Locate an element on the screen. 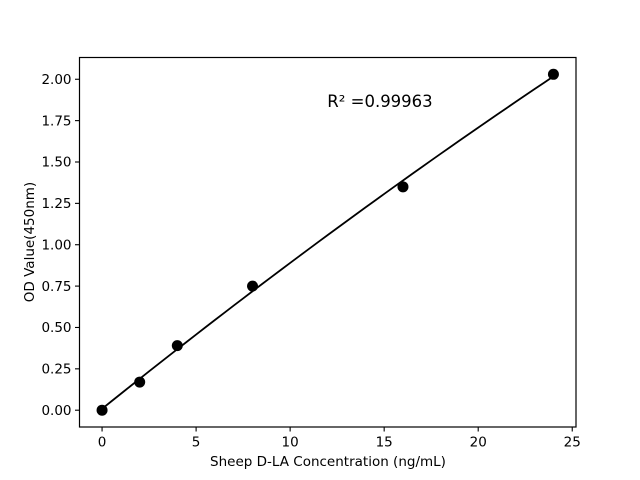 The image size is (640, 480). y-tick-label: 1.75 is located at coordinates (56, 121).